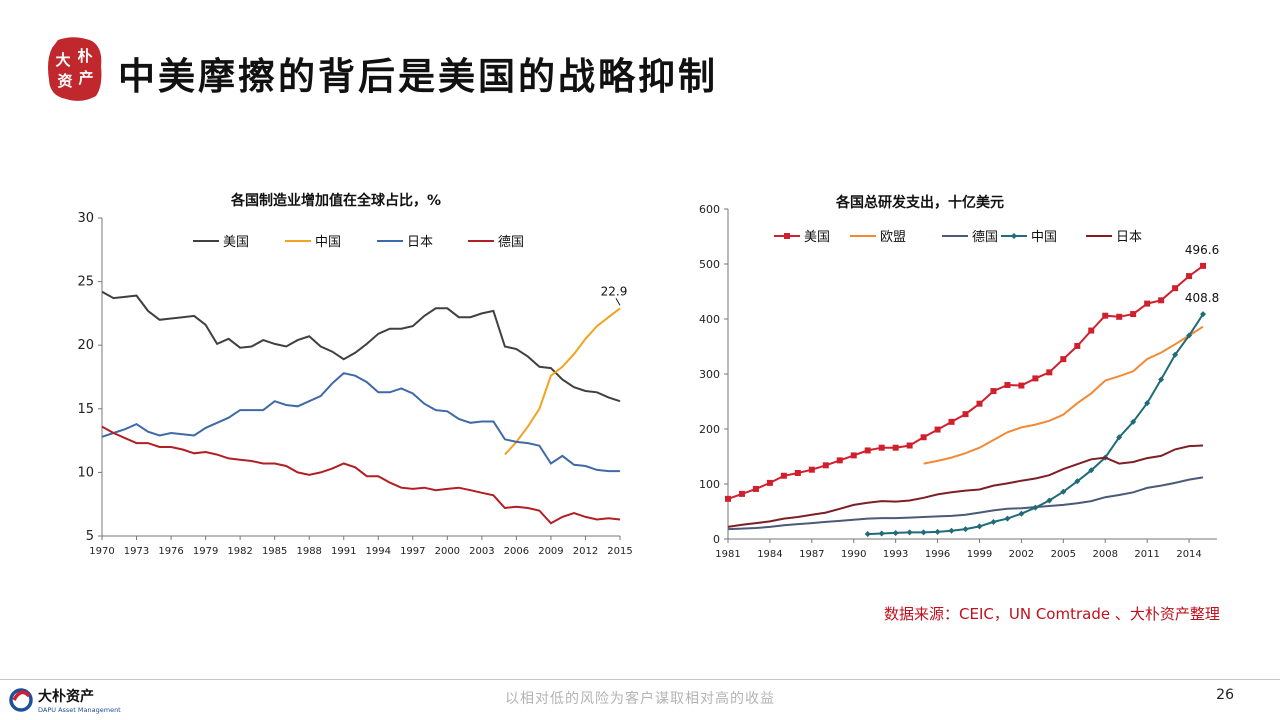  I want to click on y-tick-label: 30, so click(85, 218).